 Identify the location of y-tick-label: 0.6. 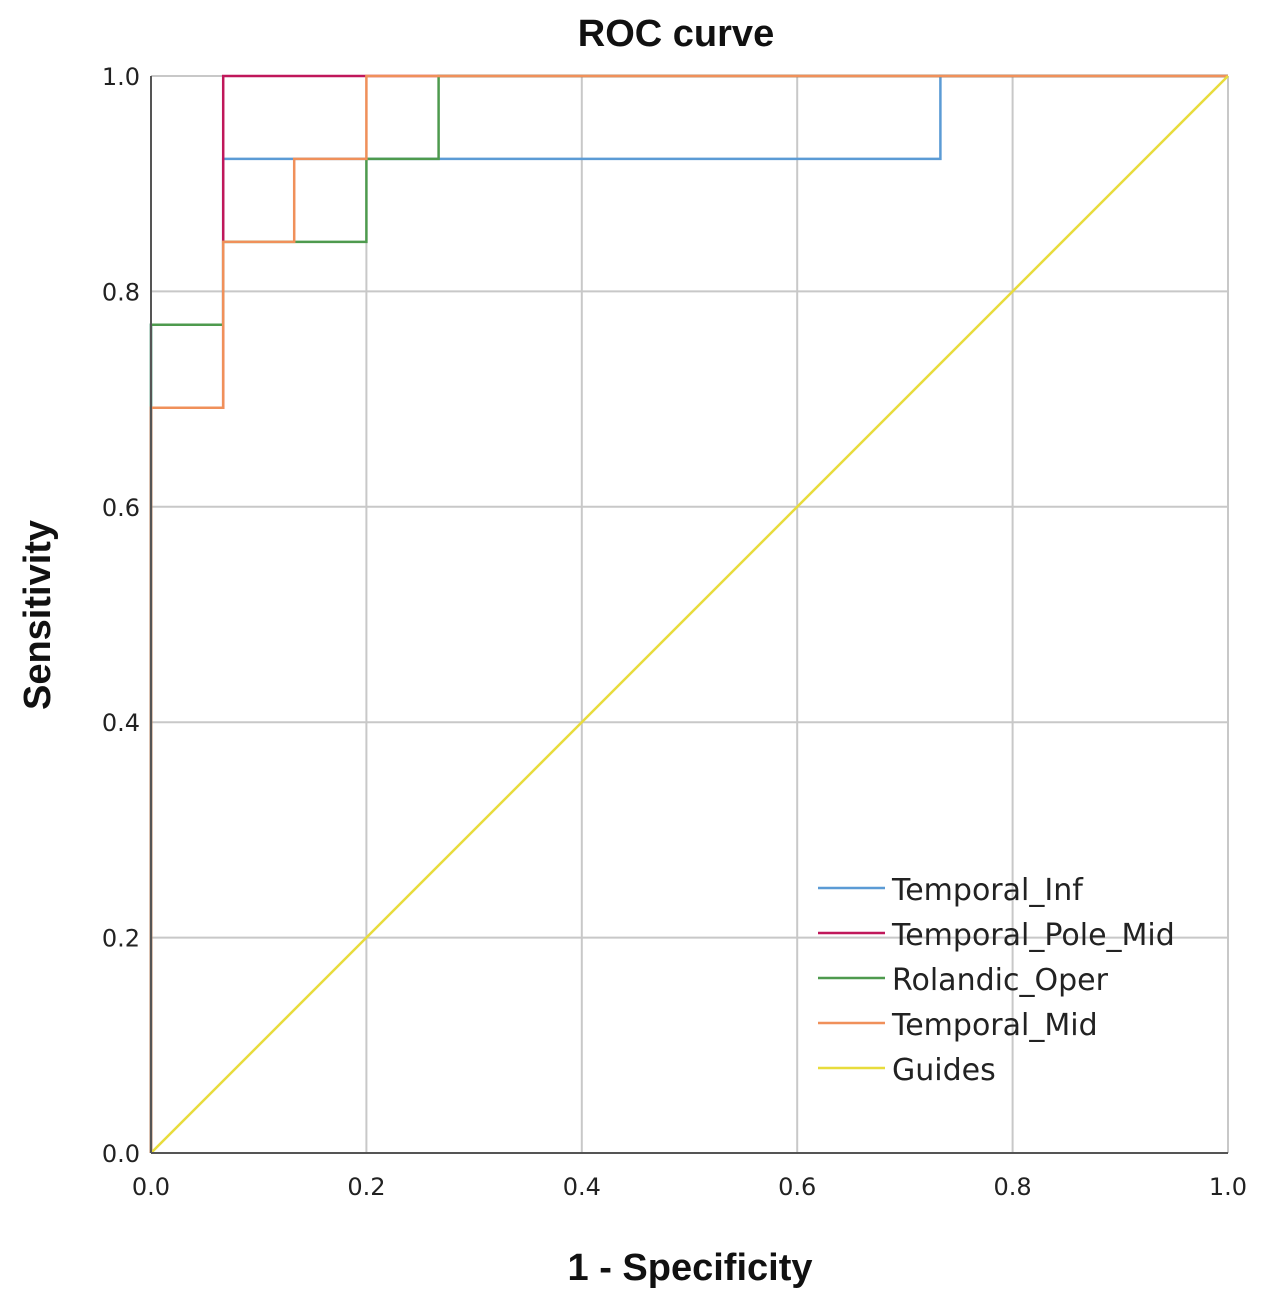
(121, 508).